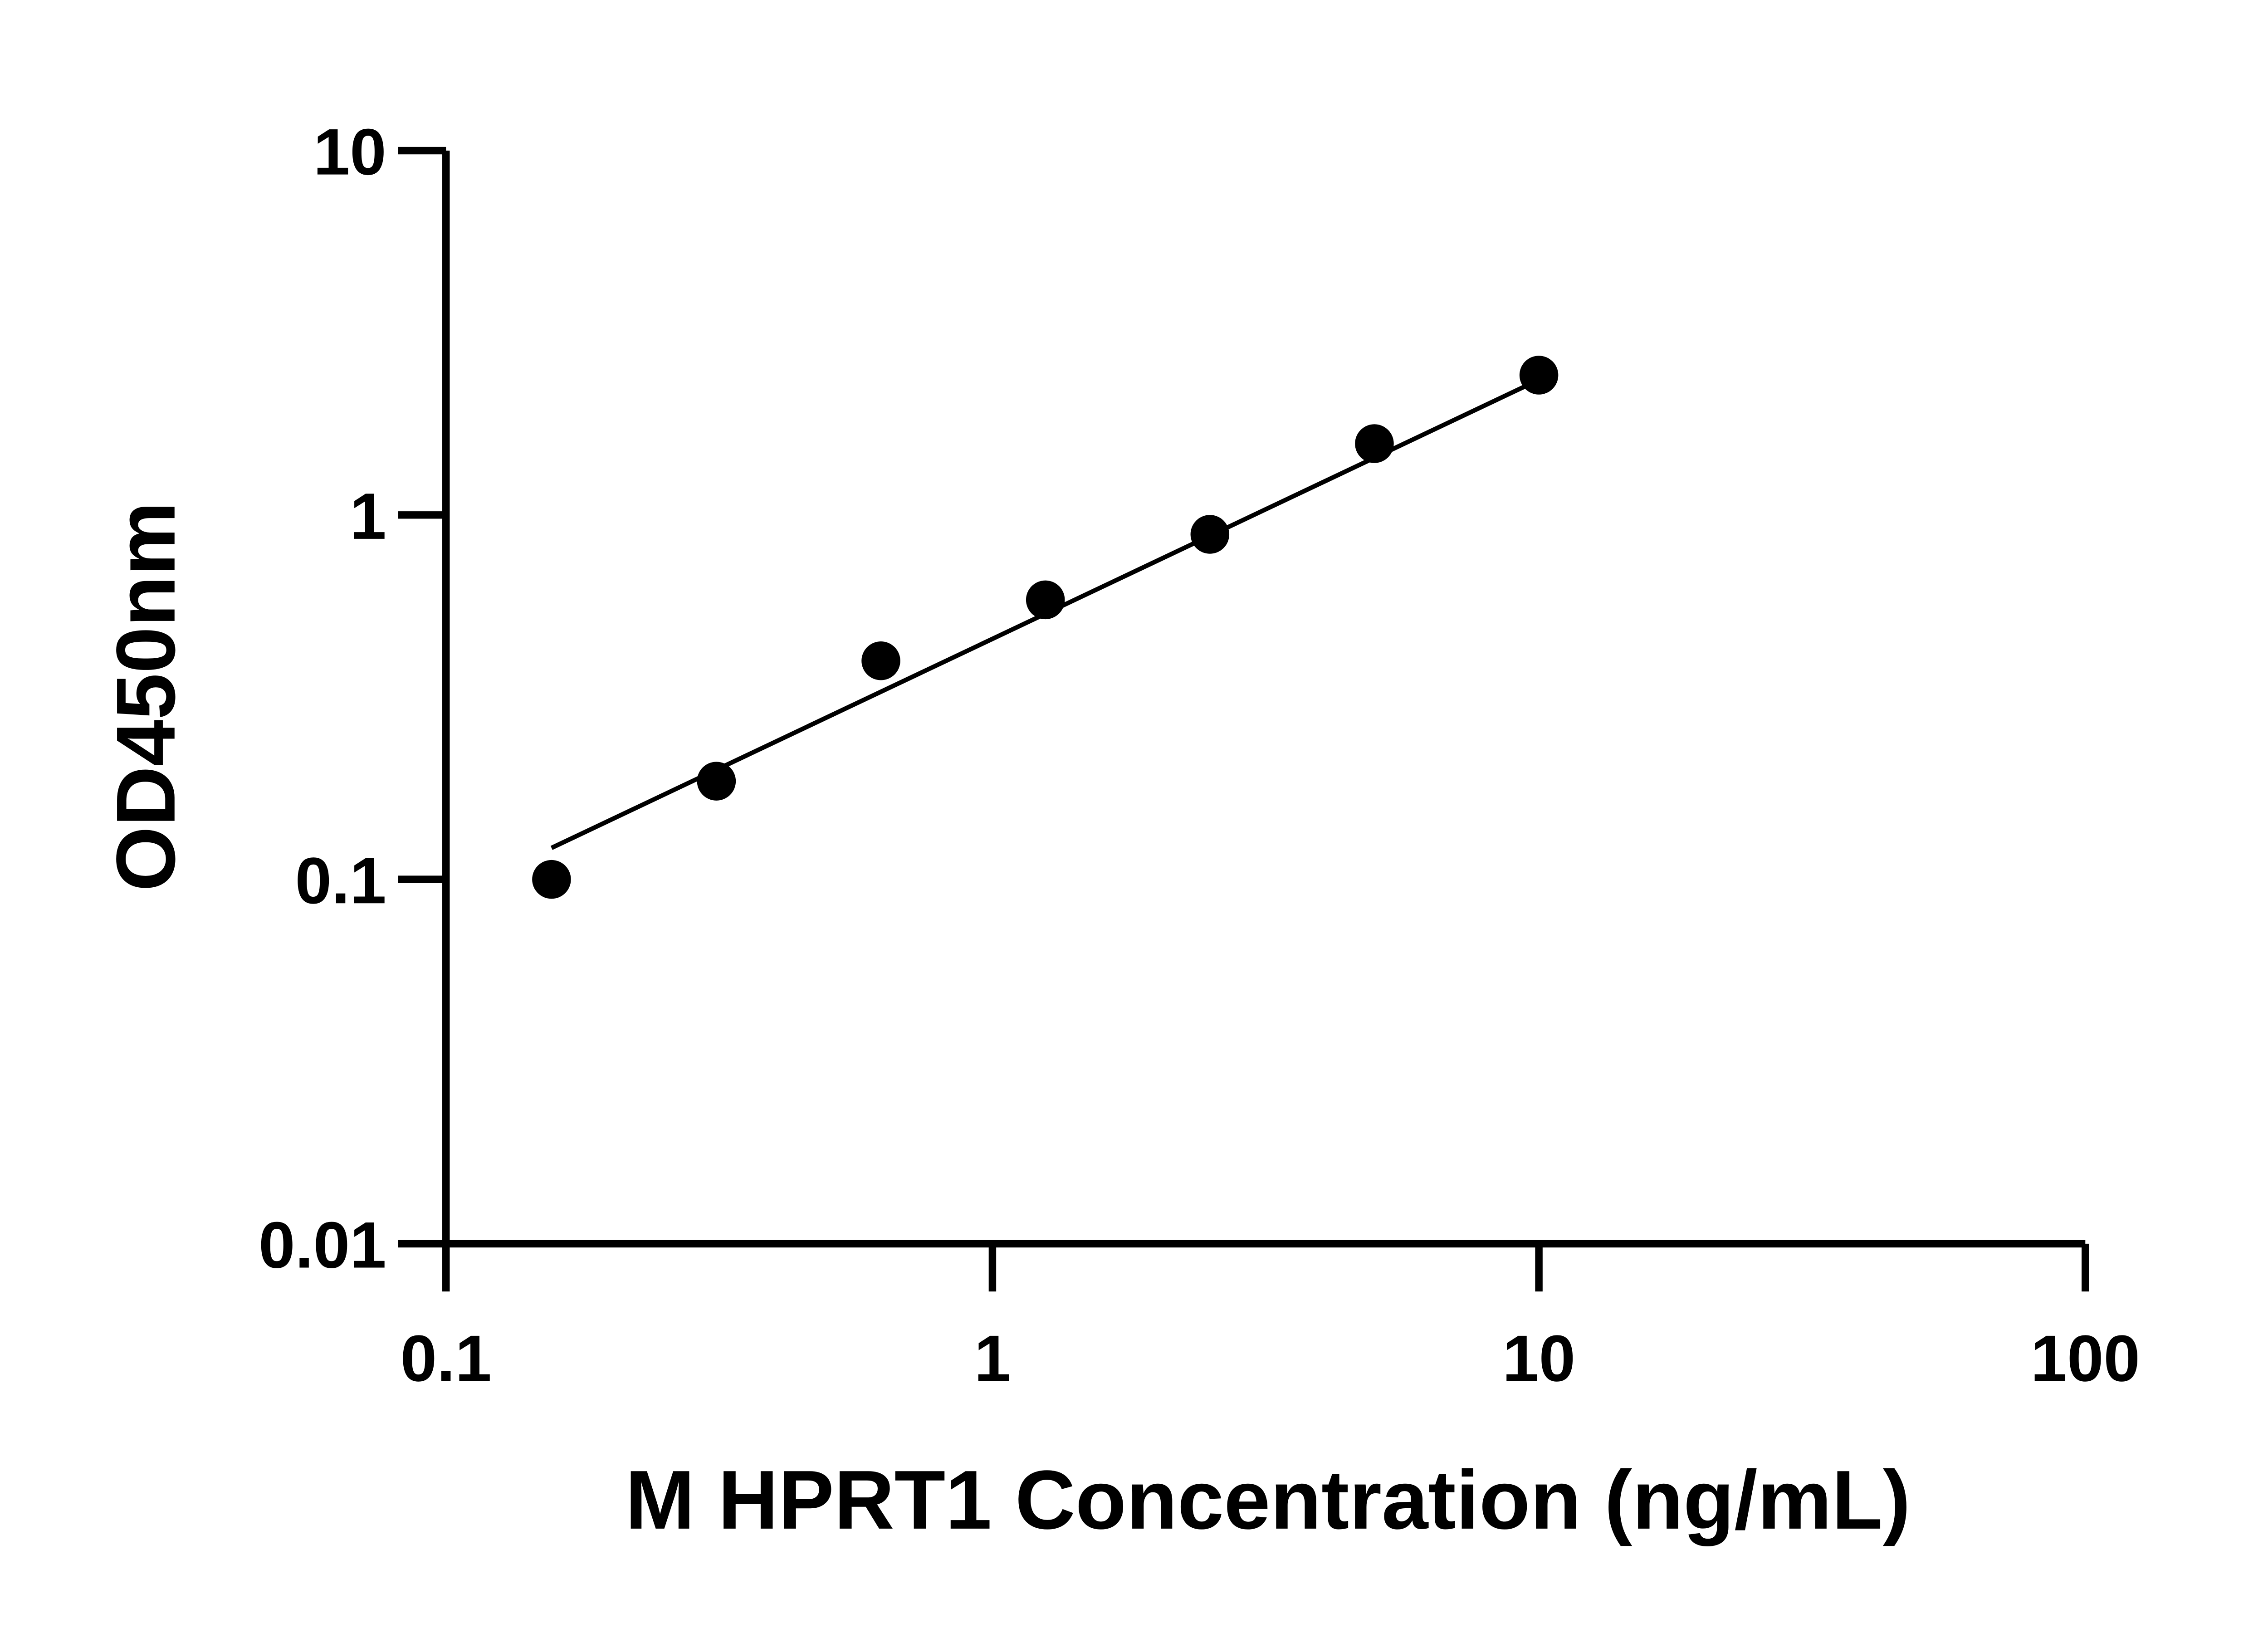 This screenshot has height=1633, width=2268. I want to click on y-tick-label: 10, so click(350, 152).